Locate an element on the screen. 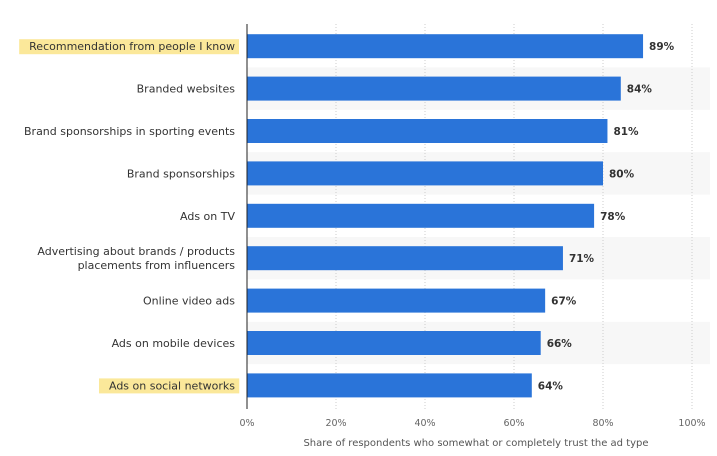 The image size is (717, 456). value-labels: 89% 84% 81% 80% 78% 71% 67% 66% 64% is located at coordinates (606, 216).